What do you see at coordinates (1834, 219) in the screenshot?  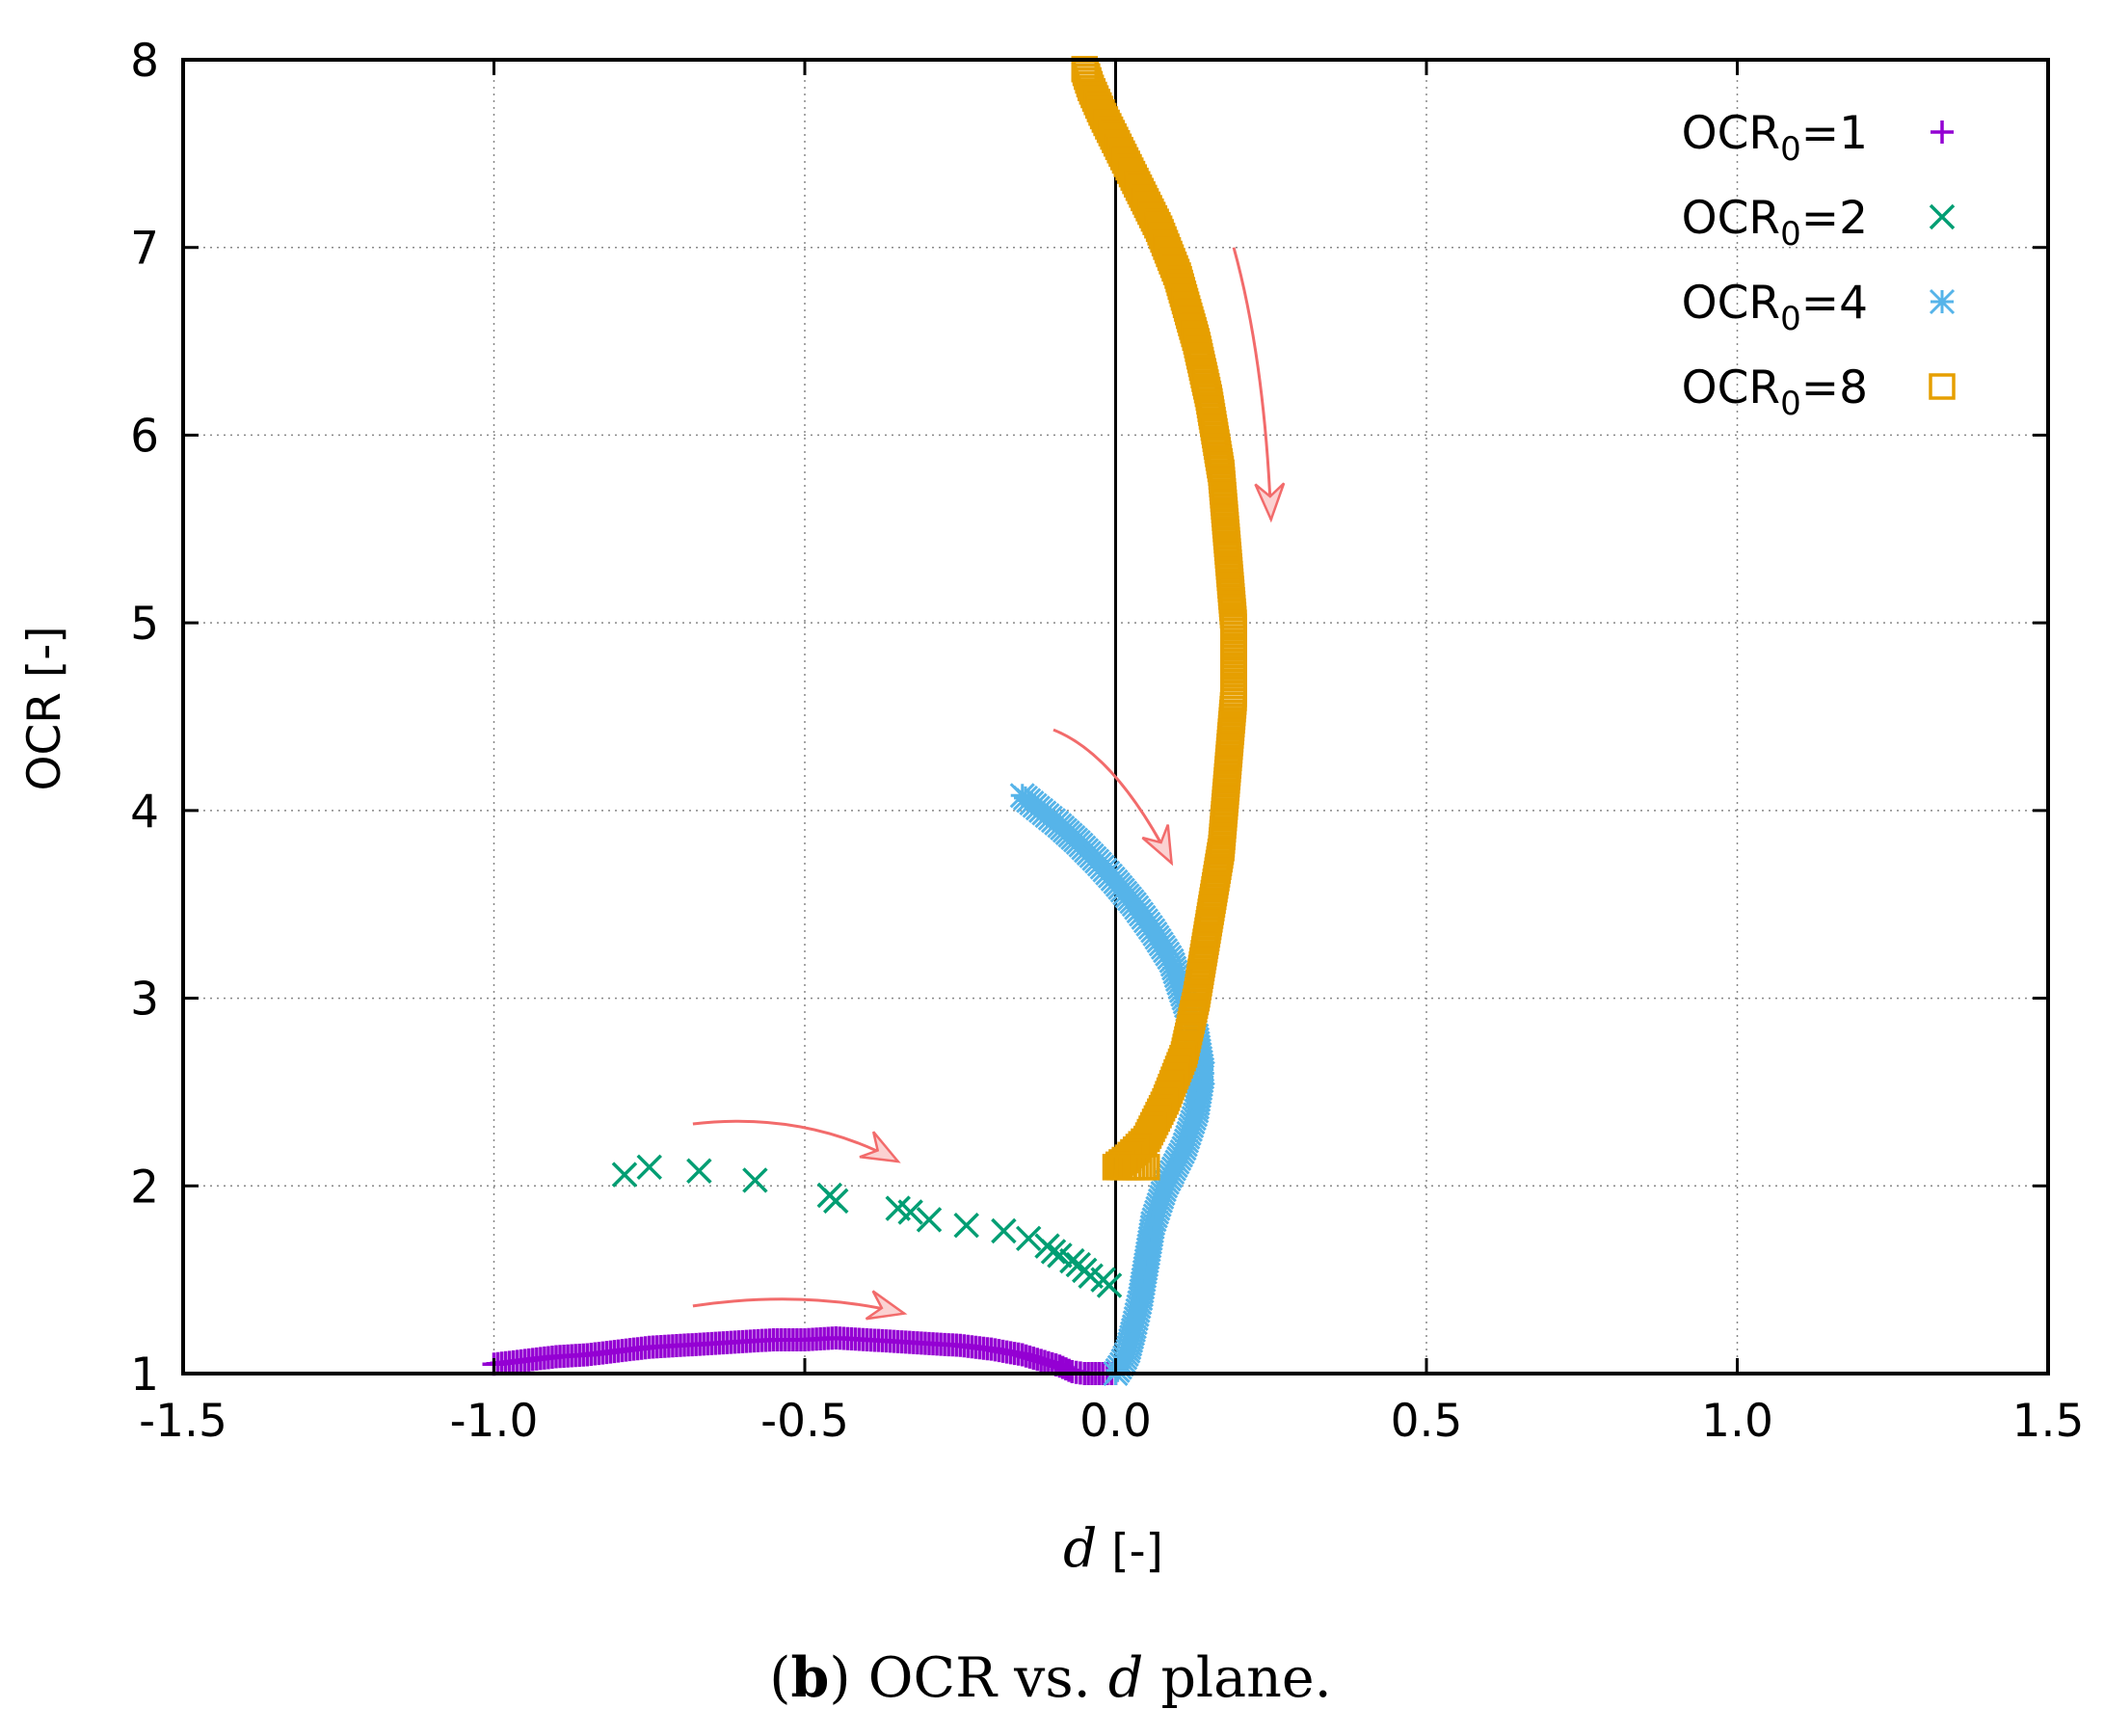 I see `legend-label-tail: =2` at bounding box center [1834, 219].